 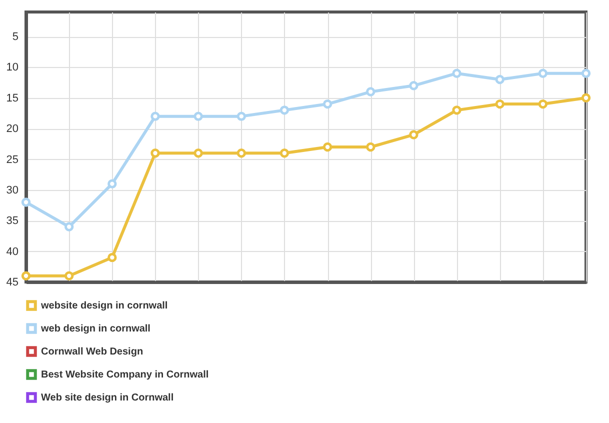 I want to click on y-tick-label: 15, so click(x=12, y=98).